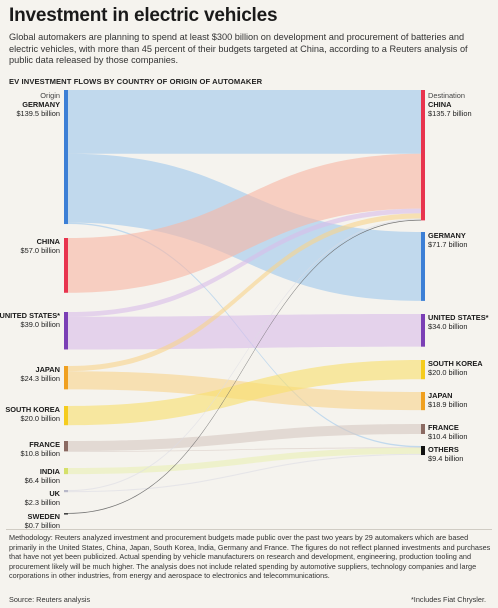  What do you see at coordinates (423, 370) in the screenshot?
I see `destination-bar-south-korea` at bounding box center [423, 370].